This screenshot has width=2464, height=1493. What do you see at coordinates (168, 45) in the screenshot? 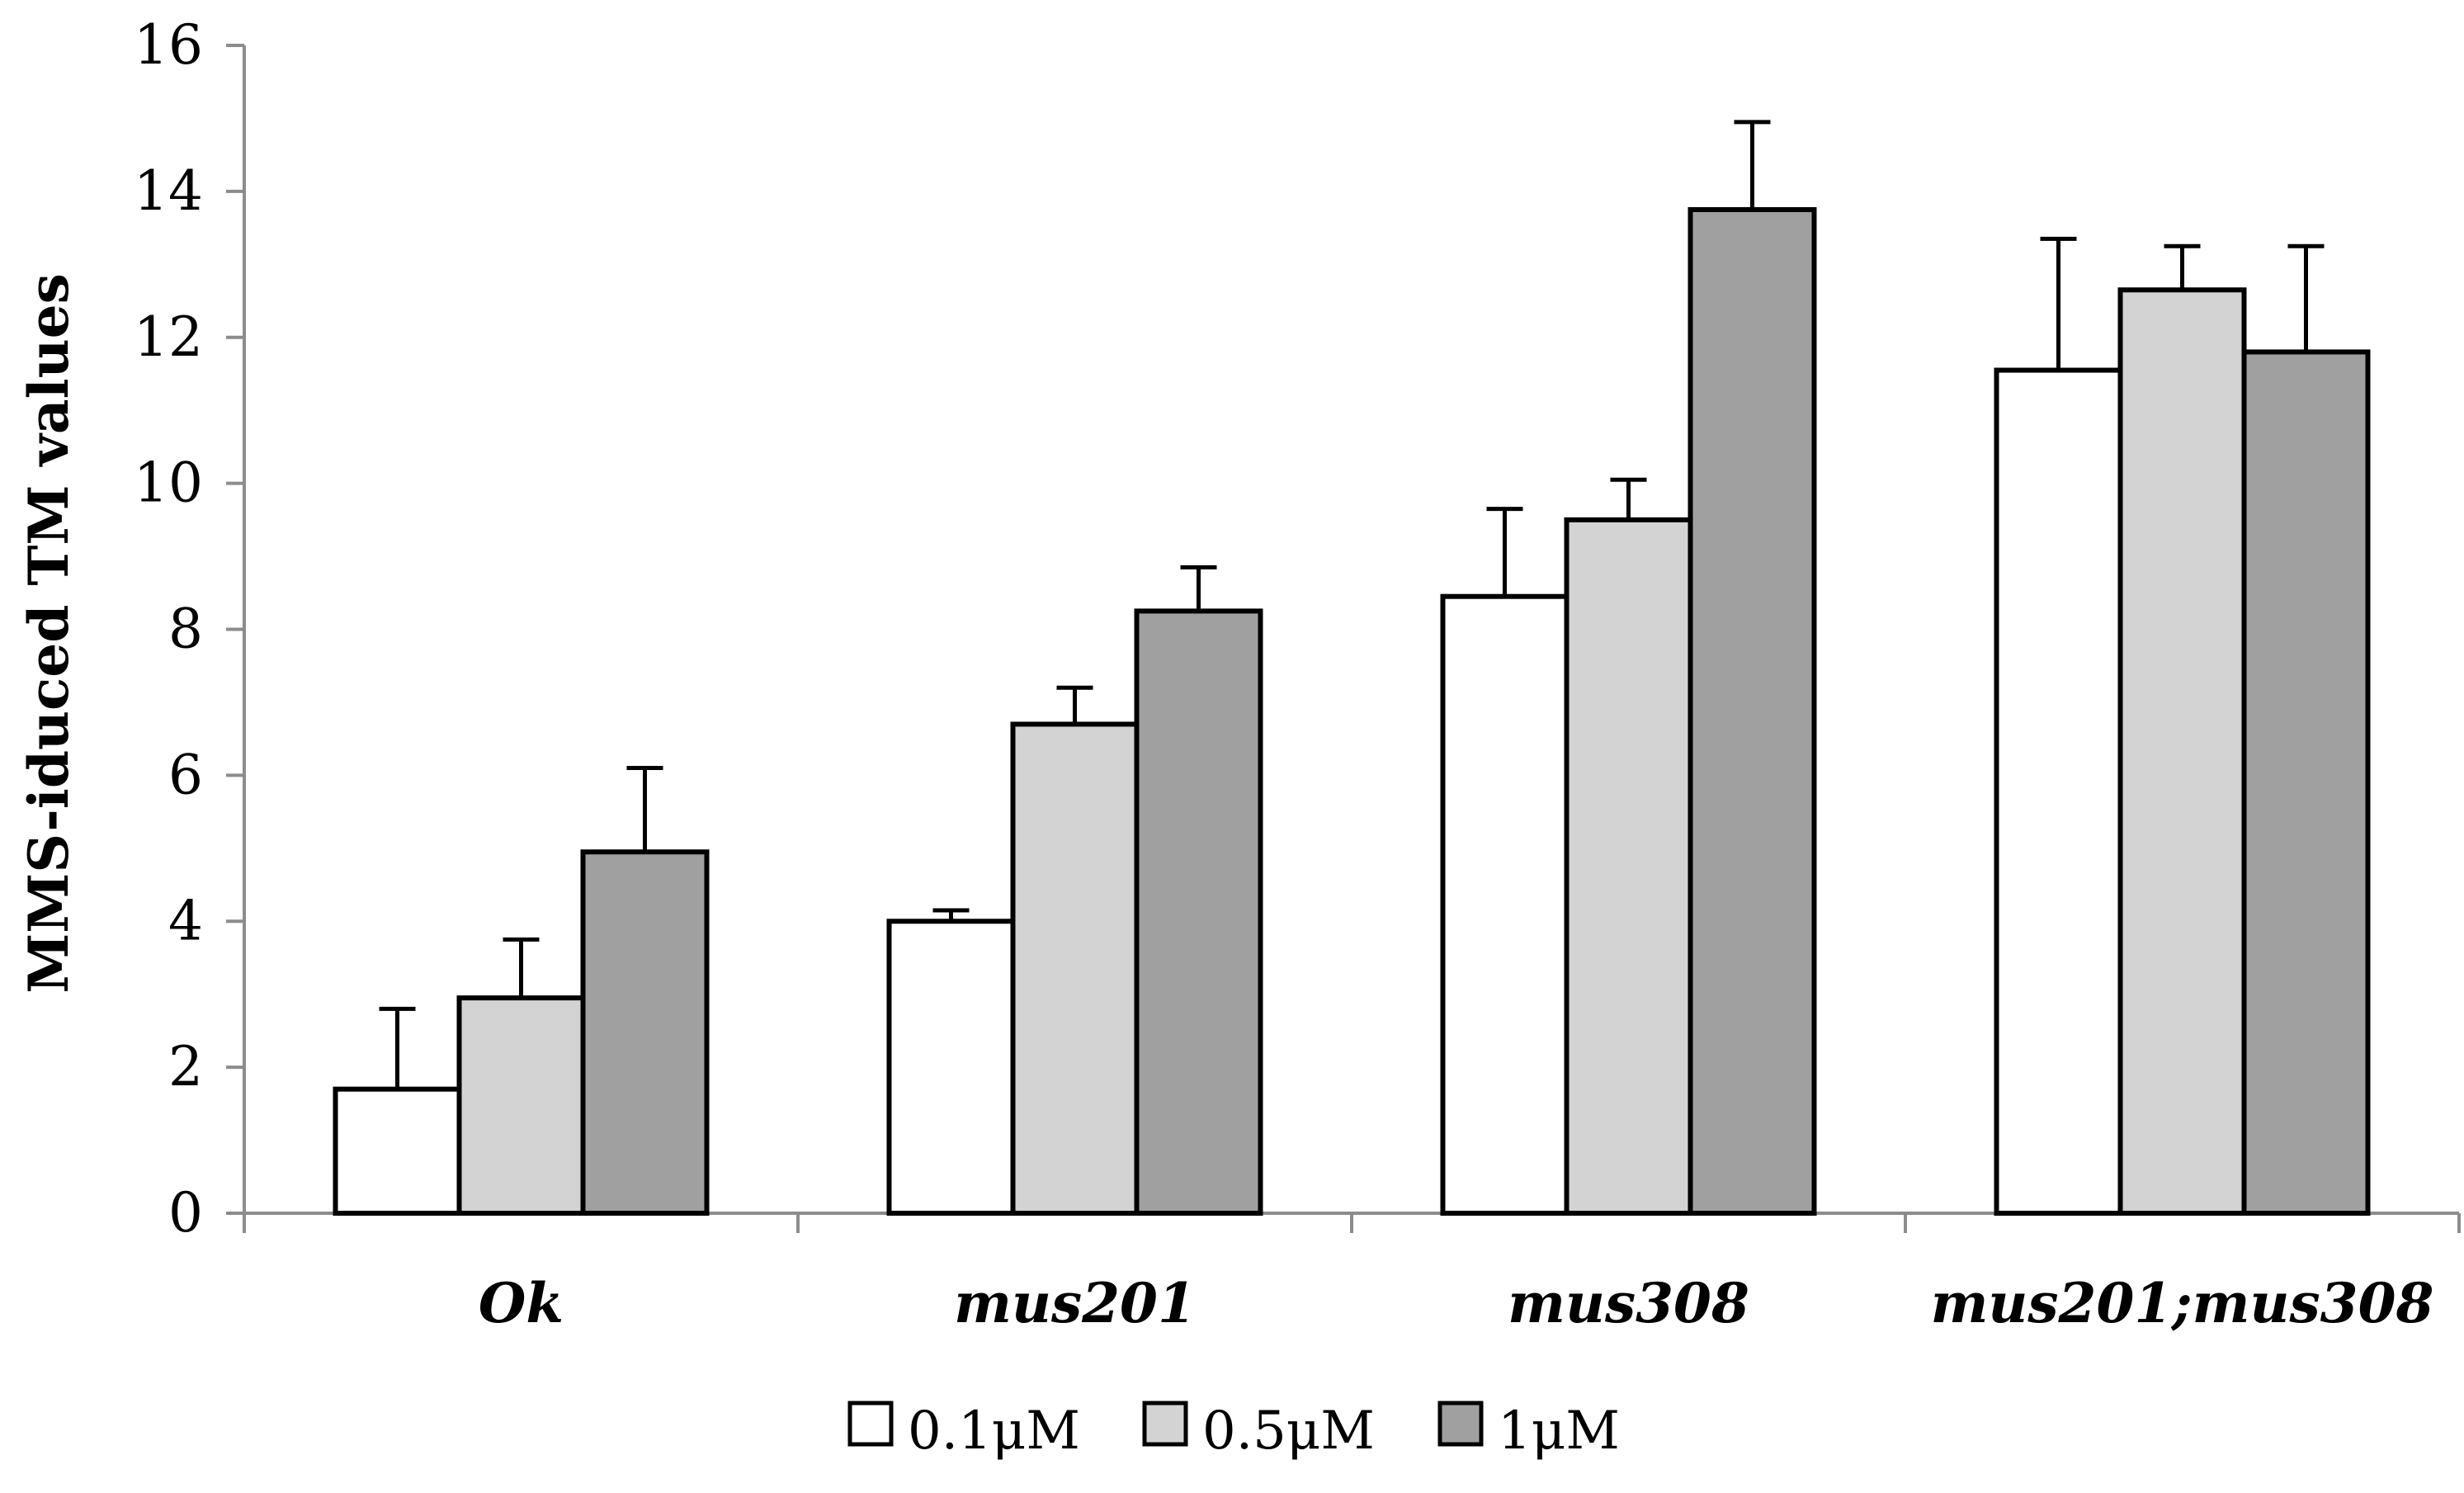
I see `y-tick-label: 16` at bounding box center [168, 45].